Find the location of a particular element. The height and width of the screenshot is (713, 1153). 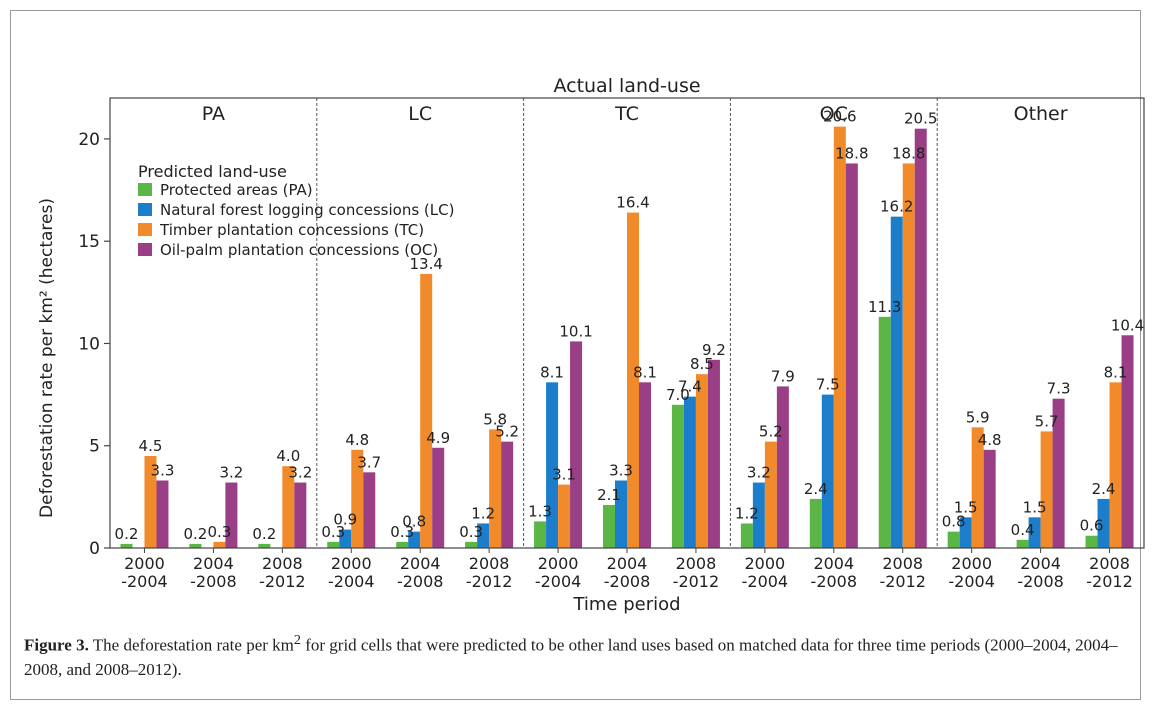

y-tick-label: 20 is located at coordinates (89, 140).